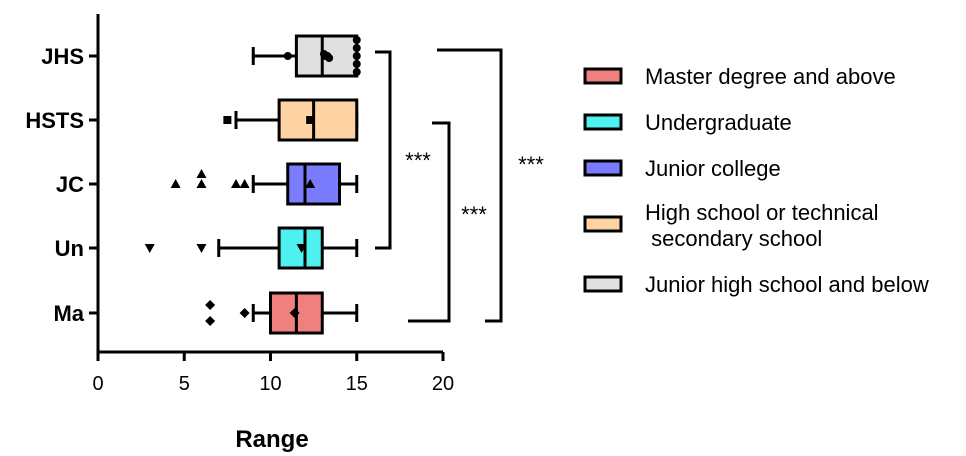 The height and width of the screenshot is (456, 966). I want to click on significance-brackets: *** *** ***, so click(459, 185).